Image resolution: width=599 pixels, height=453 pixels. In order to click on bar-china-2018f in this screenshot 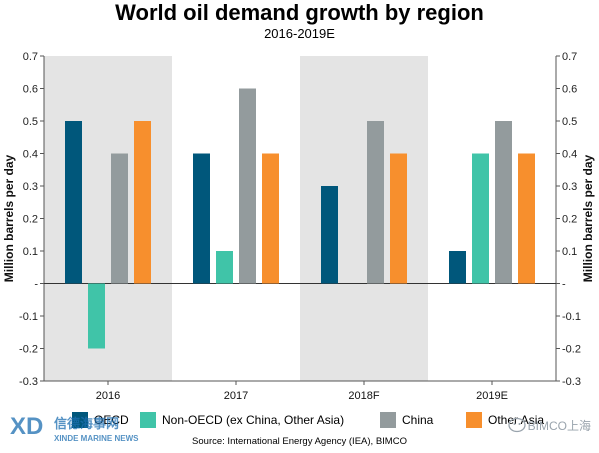, I will do `click(375, 202)`.